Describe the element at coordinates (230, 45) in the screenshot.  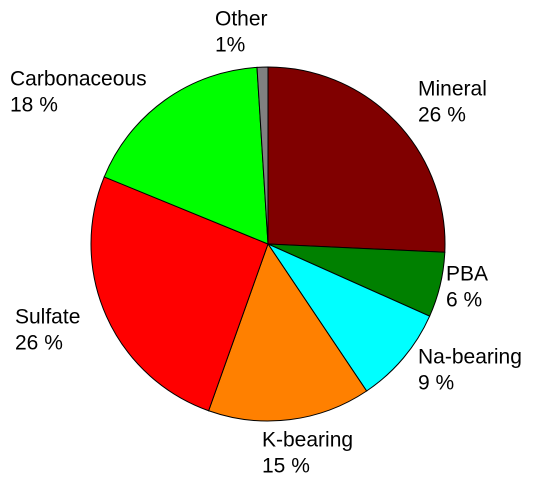
I see `slice-value-label: 1%` at that location.